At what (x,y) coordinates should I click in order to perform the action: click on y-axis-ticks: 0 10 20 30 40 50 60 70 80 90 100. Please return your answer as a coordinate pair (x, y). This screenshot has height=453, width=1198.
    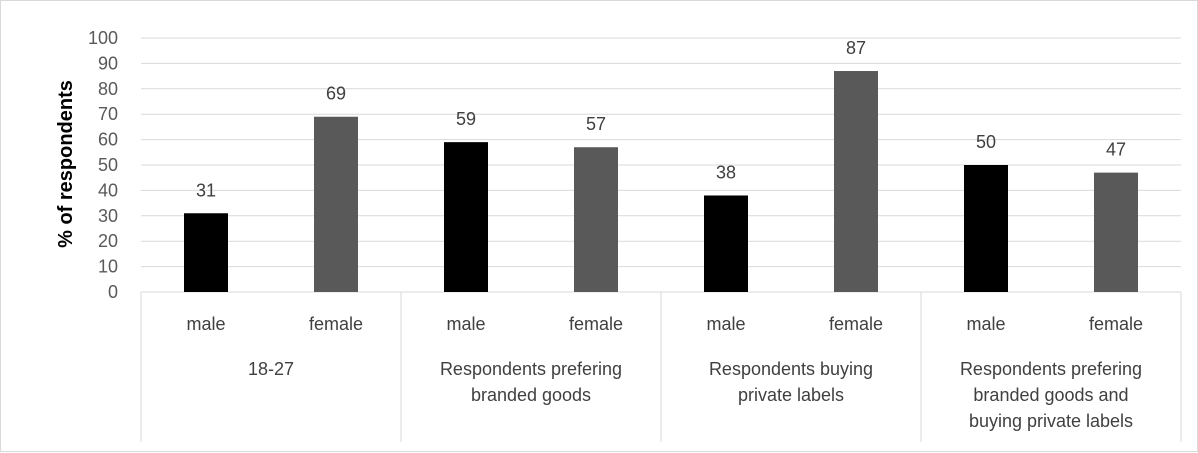
    Looking at the image, I should click on (103, 165).